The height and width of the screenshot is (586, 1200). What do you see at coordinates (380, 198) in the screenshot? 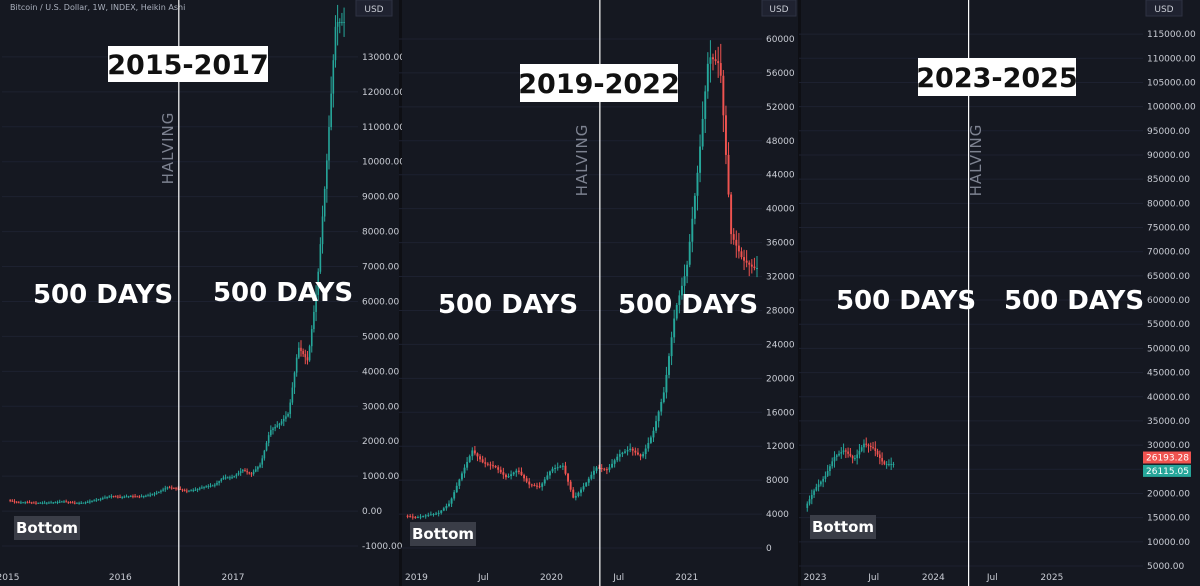
I see `y-tick-label: 9000.00` at bounding box center [380, 198].